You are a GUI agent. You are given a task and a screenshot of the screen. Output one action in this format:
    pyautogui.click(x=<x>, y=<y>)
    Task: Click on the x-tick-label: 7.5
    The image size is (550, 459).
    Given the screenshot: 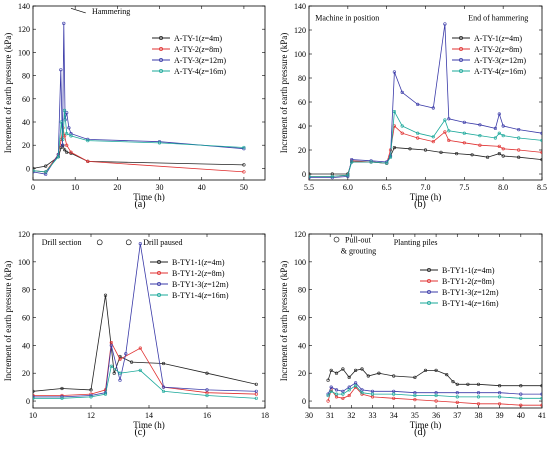 What is the action you would take?
    pyautogui.click(x=464, y=187)
    